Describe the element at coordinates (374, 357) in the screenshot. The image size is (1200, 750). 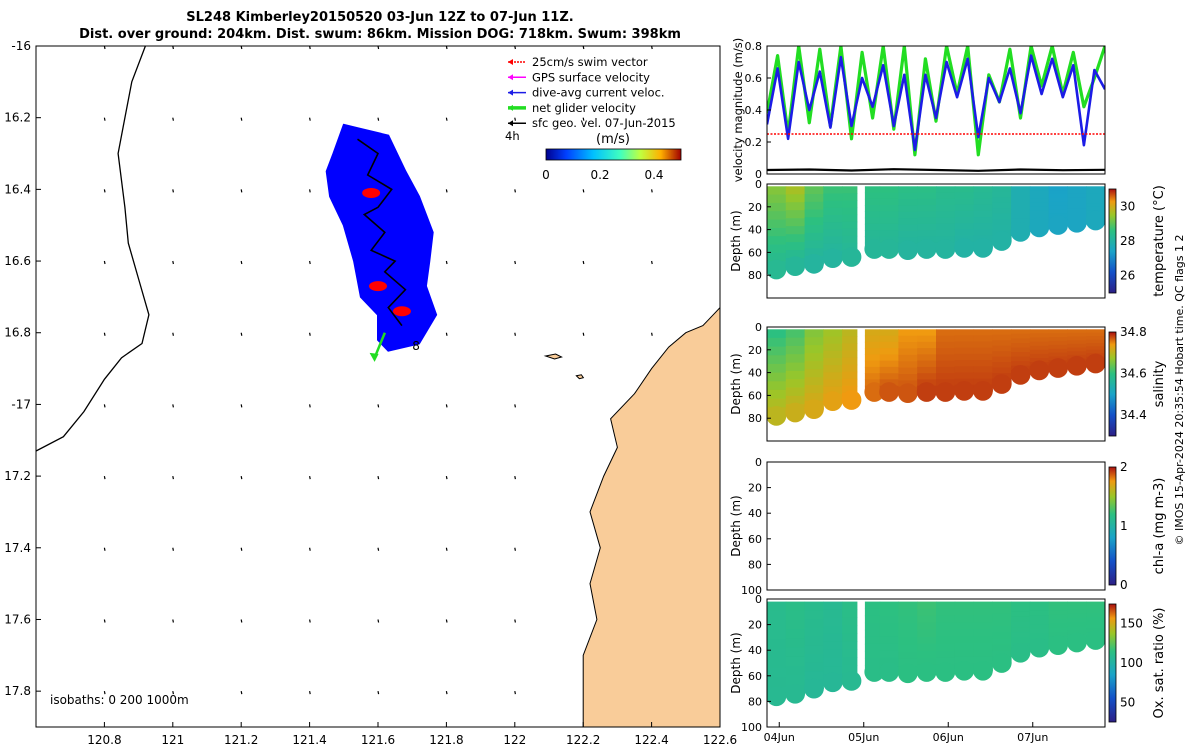
I see `net-velocity-arrowhead` at that location.